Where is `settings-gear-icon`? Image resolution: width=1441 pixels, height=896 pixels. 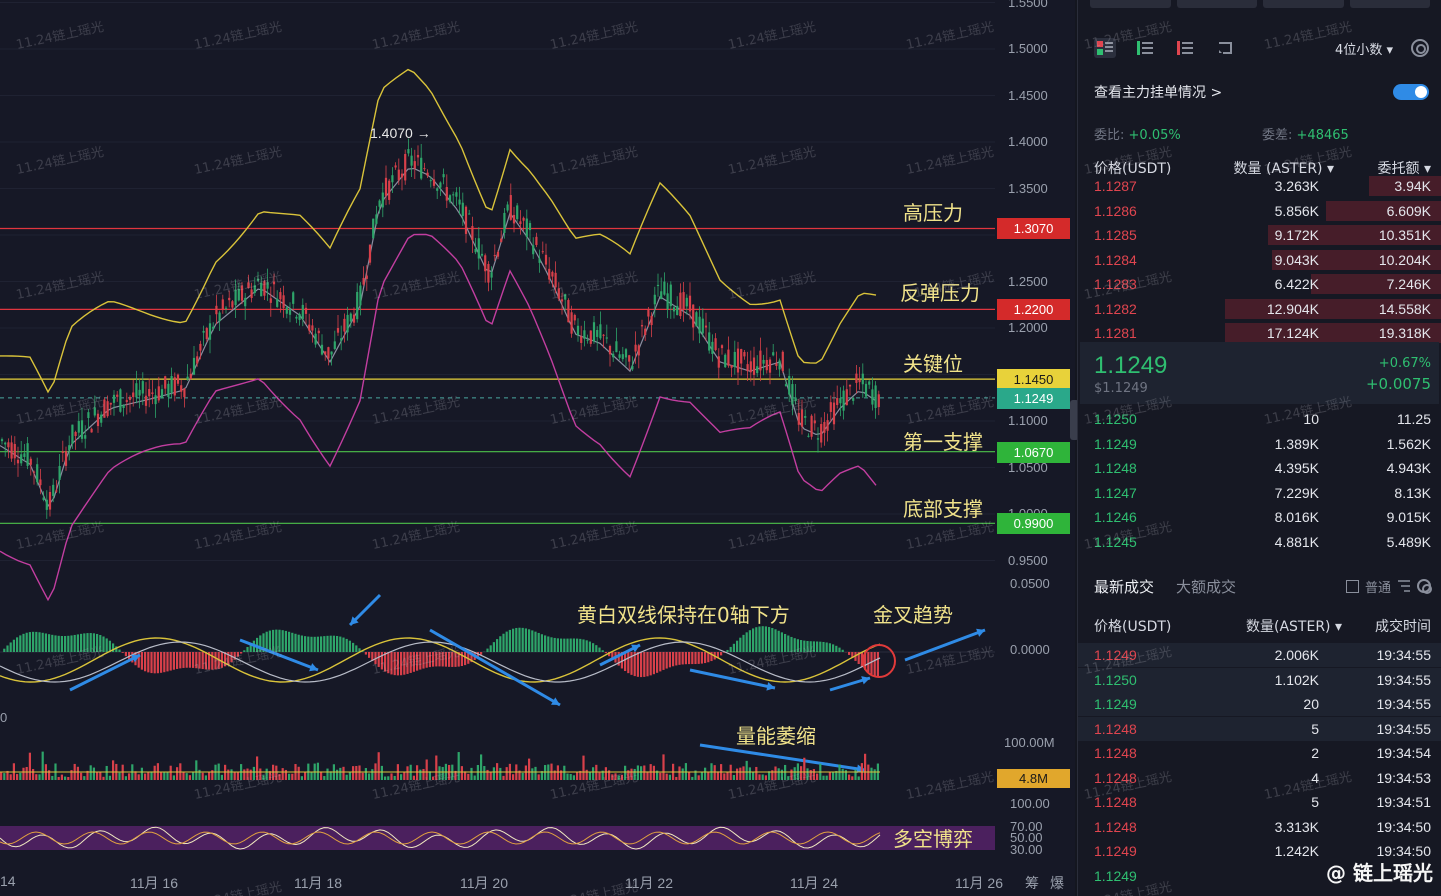
settings-gear-icon is located at coordinates (1420, 48).